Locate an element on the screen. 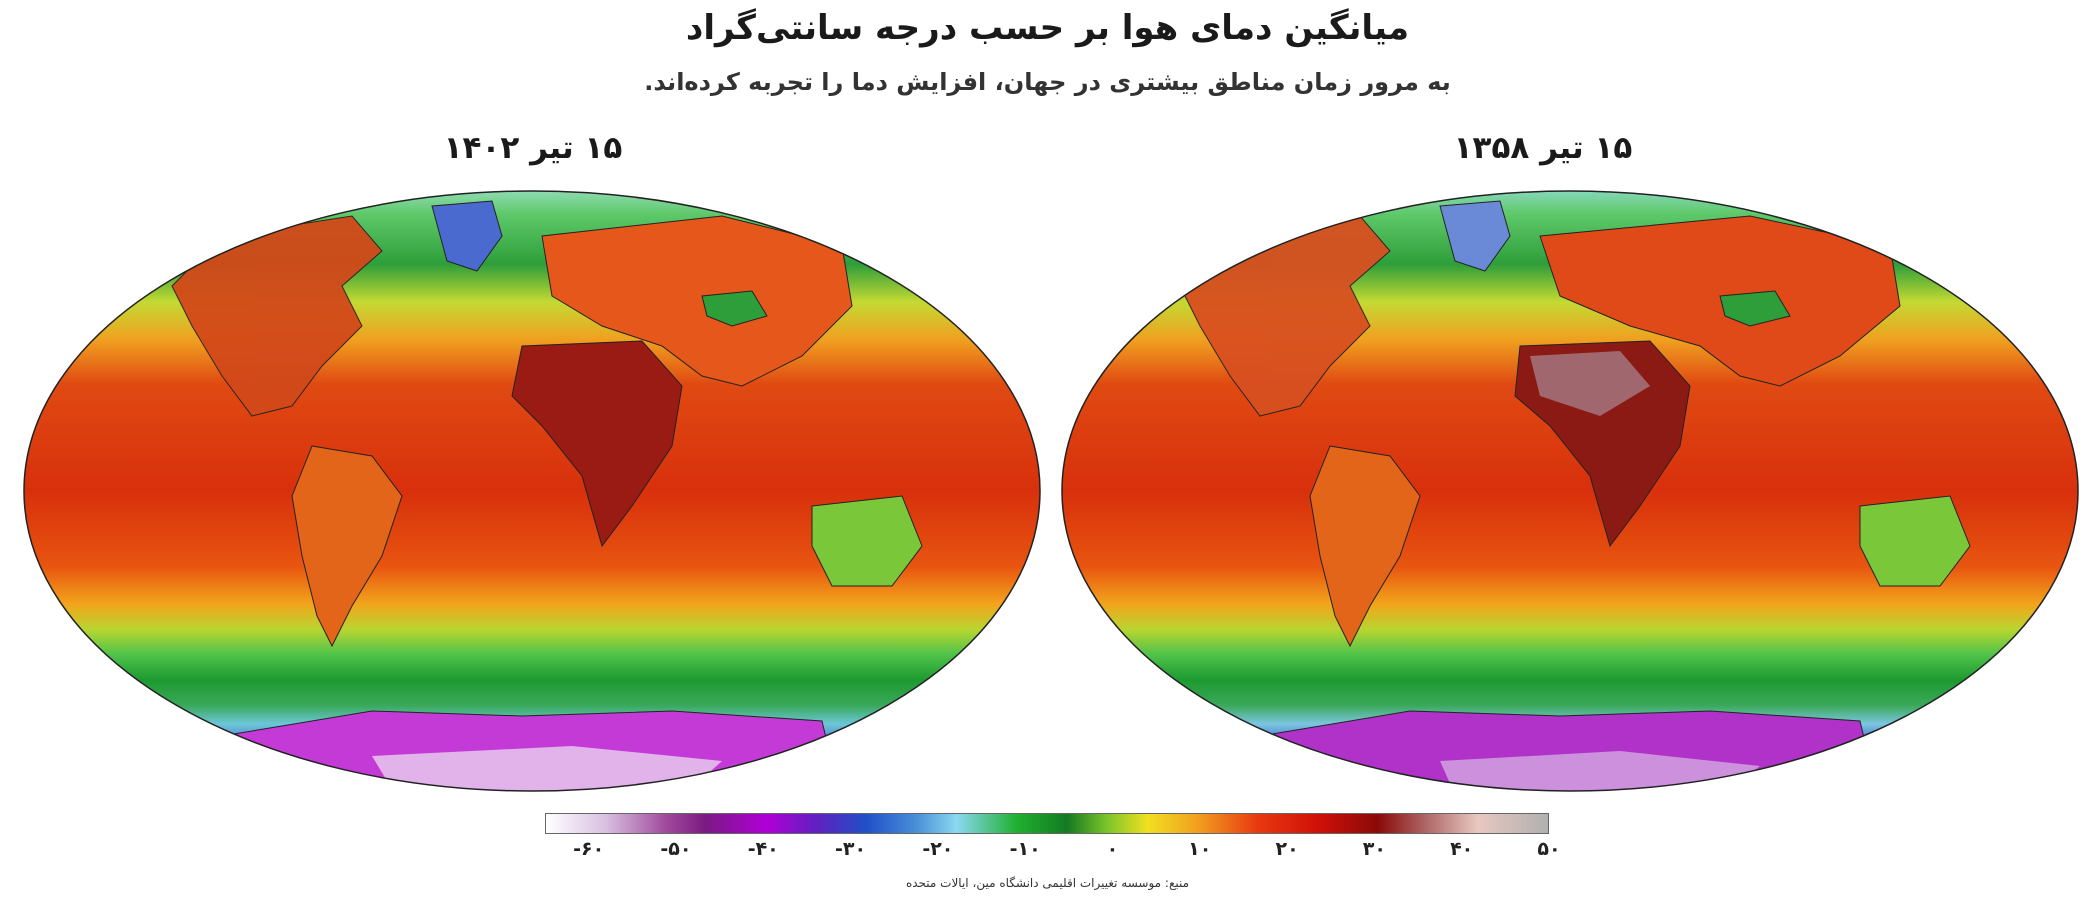  colorbar-ticks: -۶۰ -۵۰ -۴۰ -۳۰ -۲۰ -۱۰ ۰ ۱۰ ۲۰ ۳۰ ۴۰ ۵۰ is located at coordinates (1053, 853).